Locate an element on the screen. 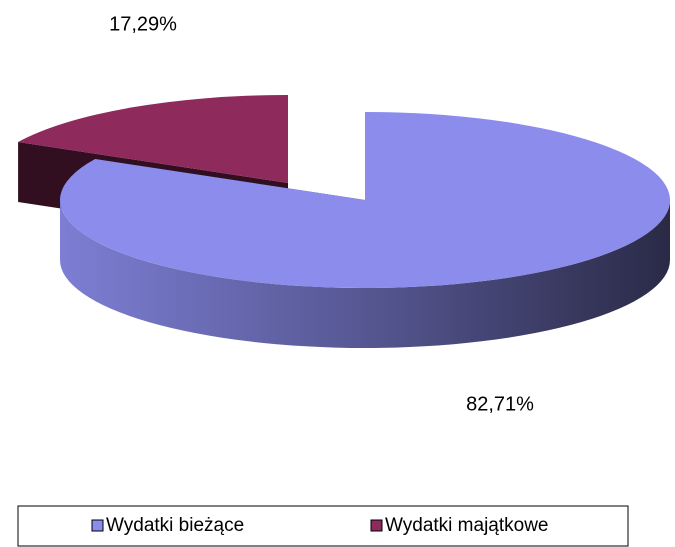 The height and width of the screenshot is (547, 675). value-label: 17,29% is located at coordinates (143, 24).